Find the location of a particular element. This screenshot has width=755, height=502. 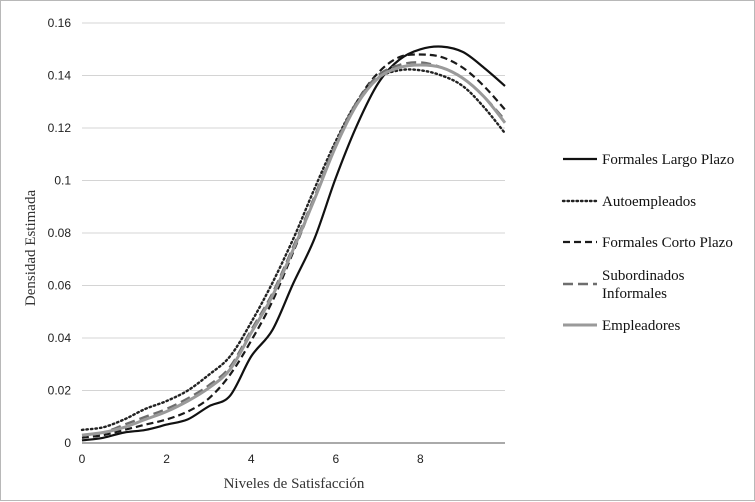

y-tick-label: 0 is located at coordinates (67, 443).